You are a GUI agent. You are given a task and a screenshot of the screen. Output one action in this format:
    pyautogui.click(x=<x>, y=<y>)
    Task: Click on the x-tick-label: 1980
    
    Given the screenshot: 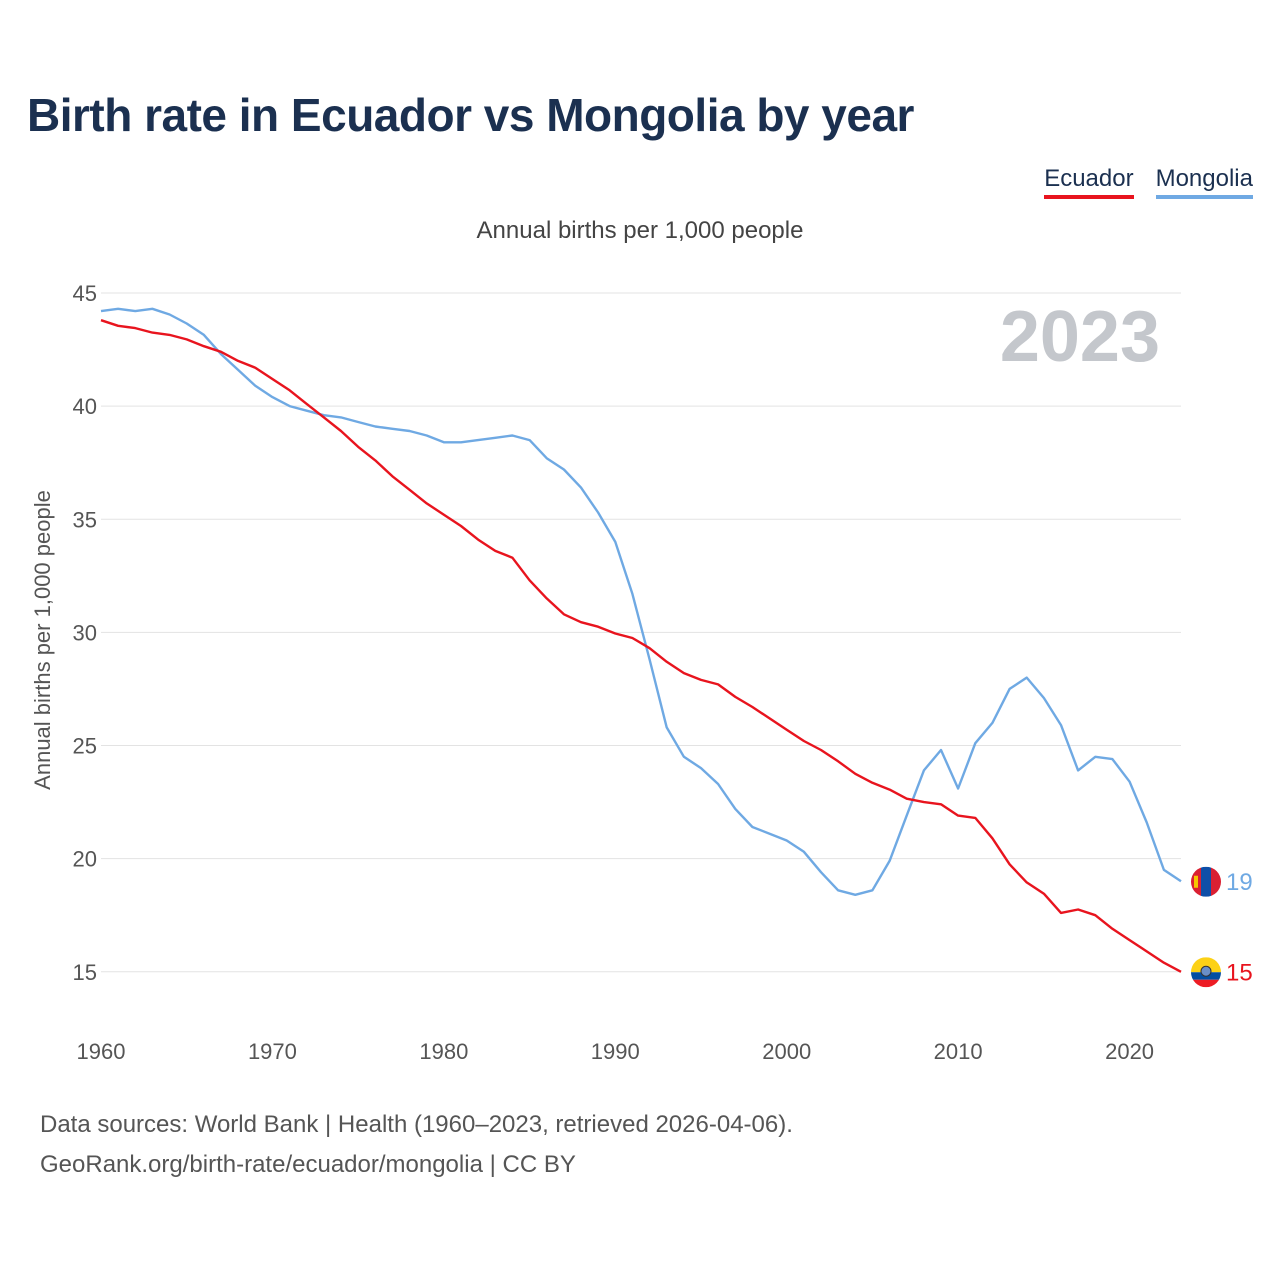 What is the action you would take?
    pyautogui.click(x=443, y=1051)
    